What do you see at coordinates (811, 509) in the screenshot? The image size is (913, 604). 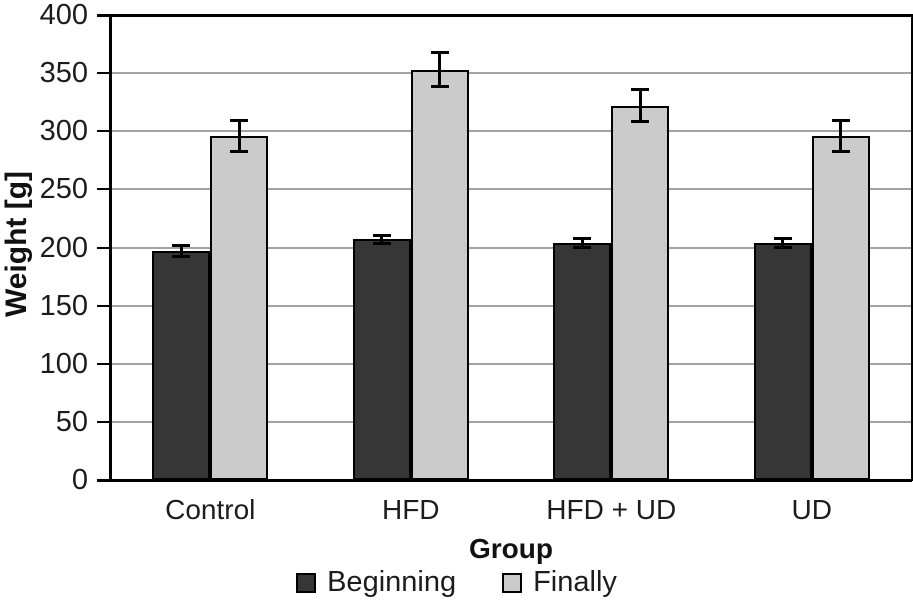 I see `x-tick-label: UD` at bounding box center [811, 509].